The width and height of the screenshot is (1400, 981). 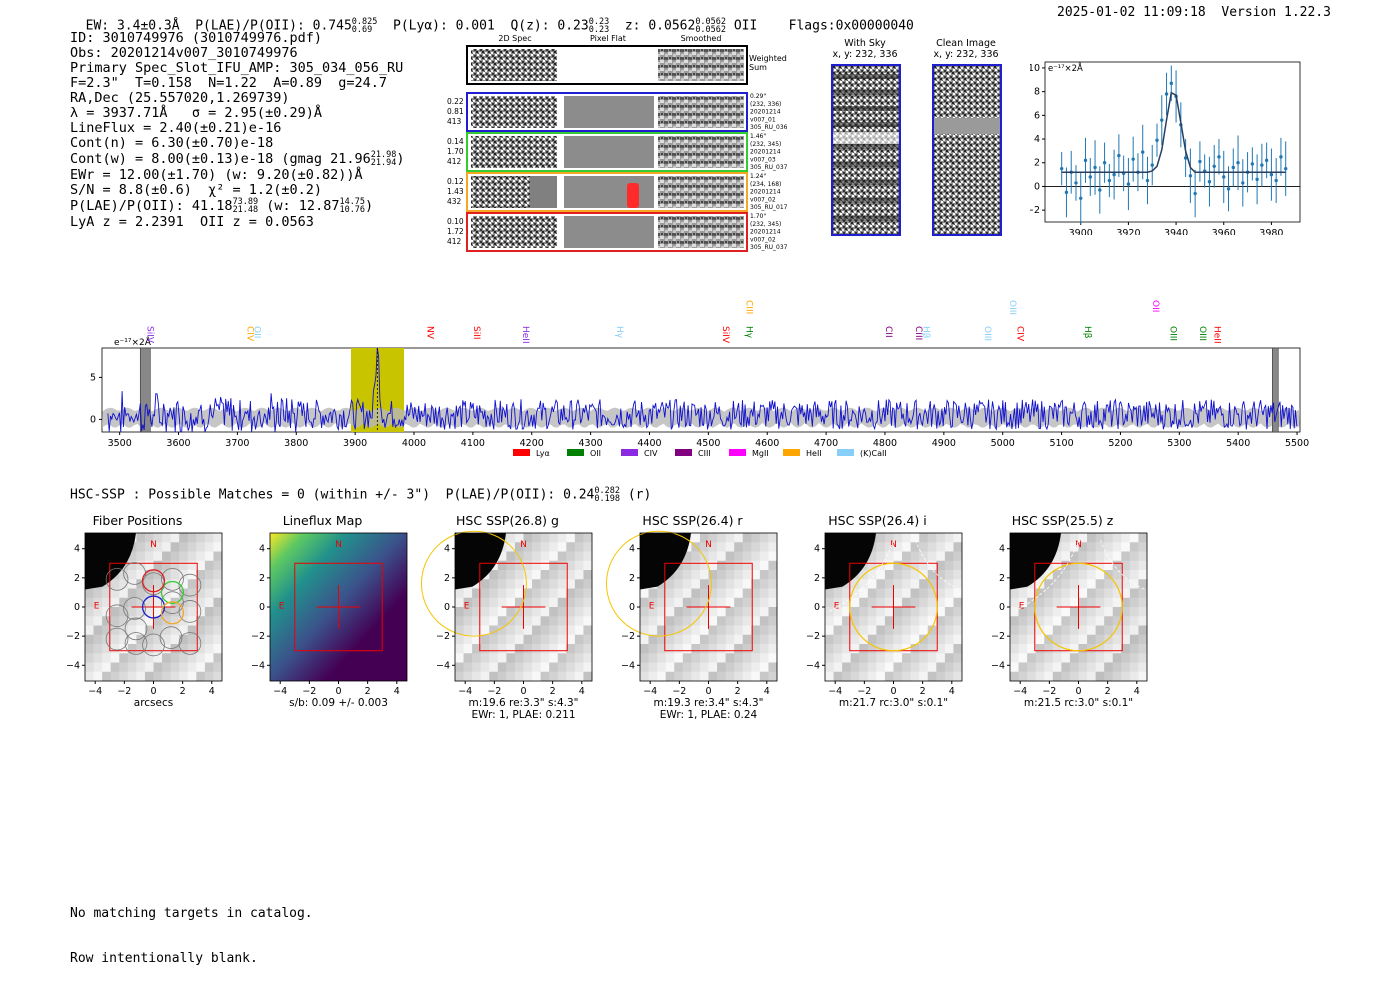 What do you see at coordinates (352, 202) in the screenshot?
I see `info-plae2-w-hi: 14.75` at bounding box center [352, 202].